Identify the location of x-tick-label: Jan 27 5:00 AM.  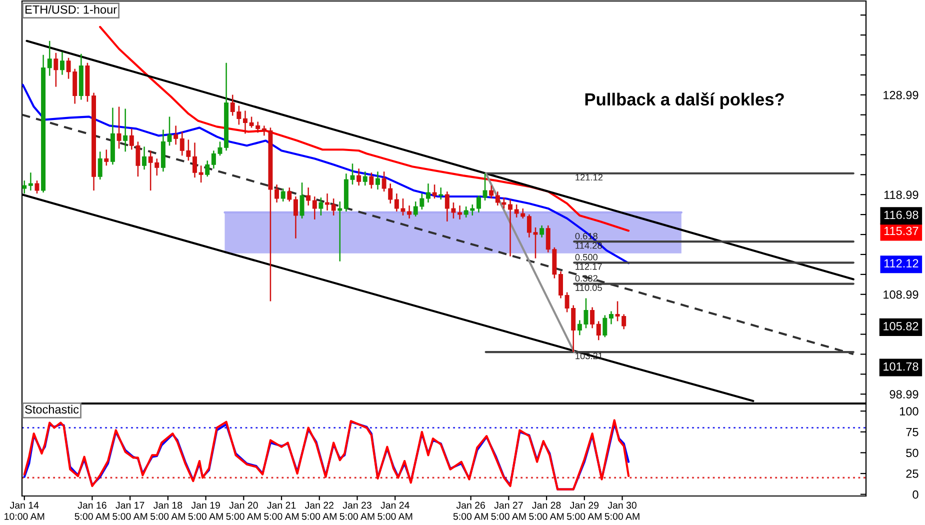
(508, 511).